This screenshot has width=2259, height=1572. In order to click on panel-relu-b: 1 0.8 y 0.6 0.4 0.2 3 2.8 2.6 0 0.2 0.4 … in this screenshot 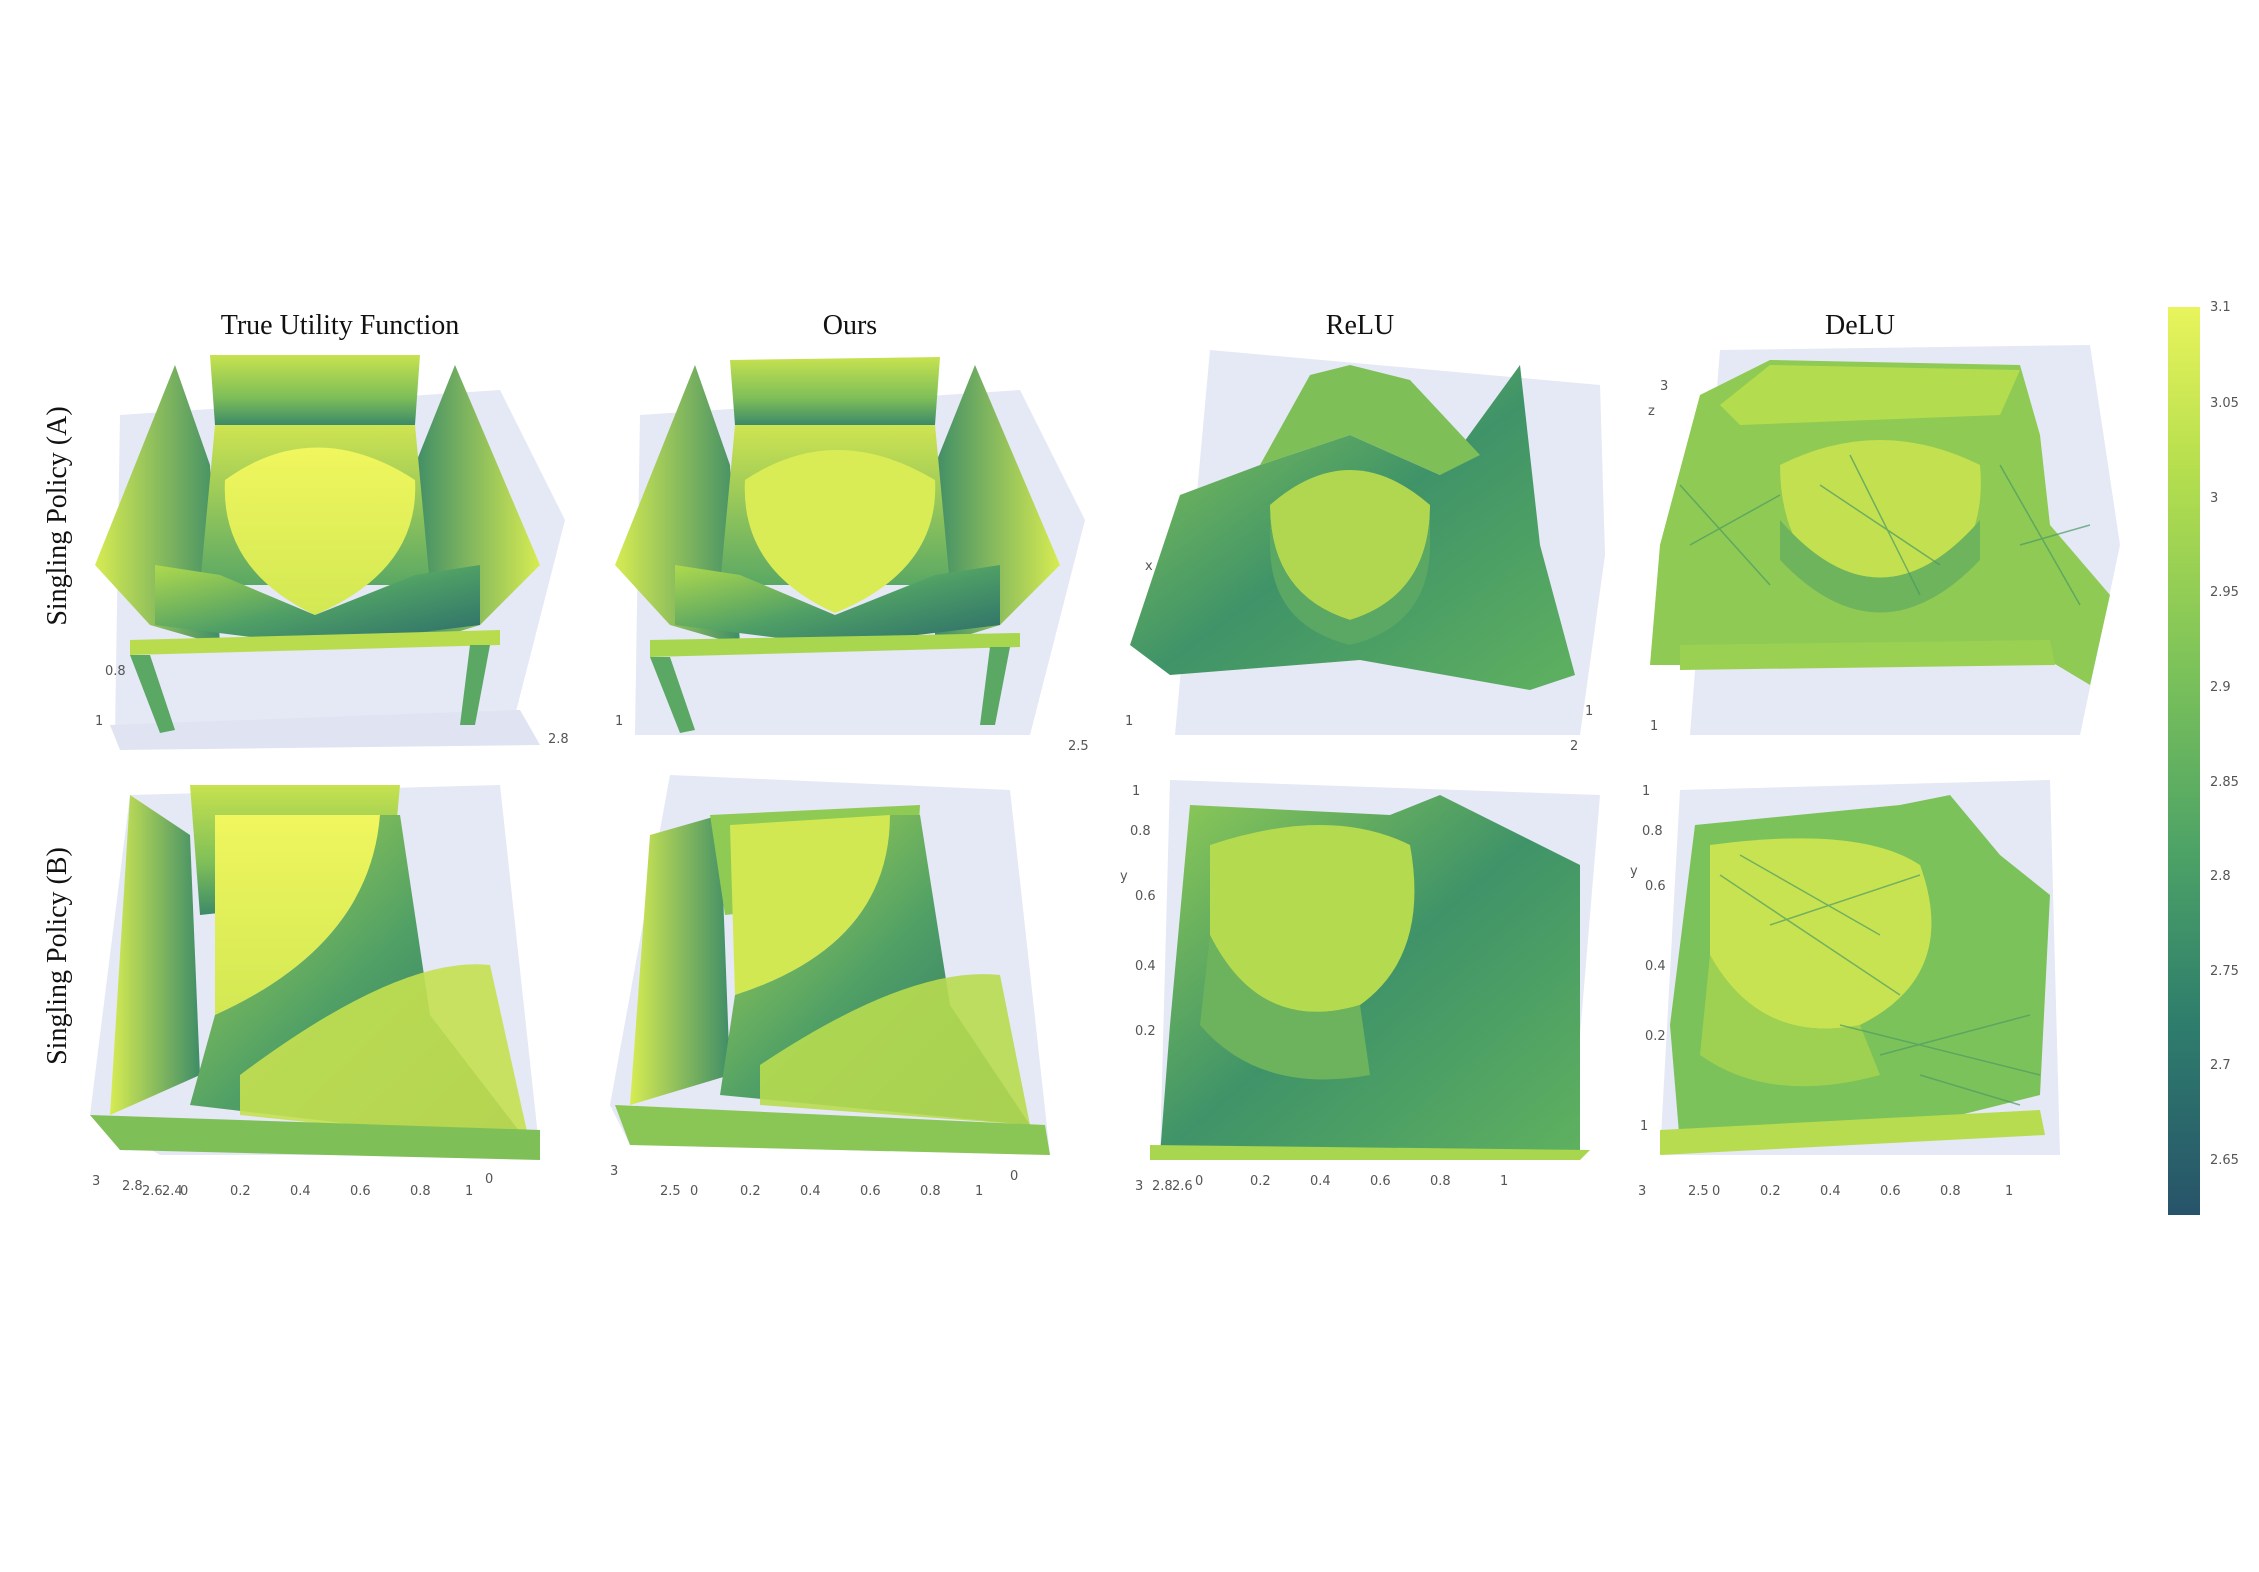, I will do `click(1355, 985)`.